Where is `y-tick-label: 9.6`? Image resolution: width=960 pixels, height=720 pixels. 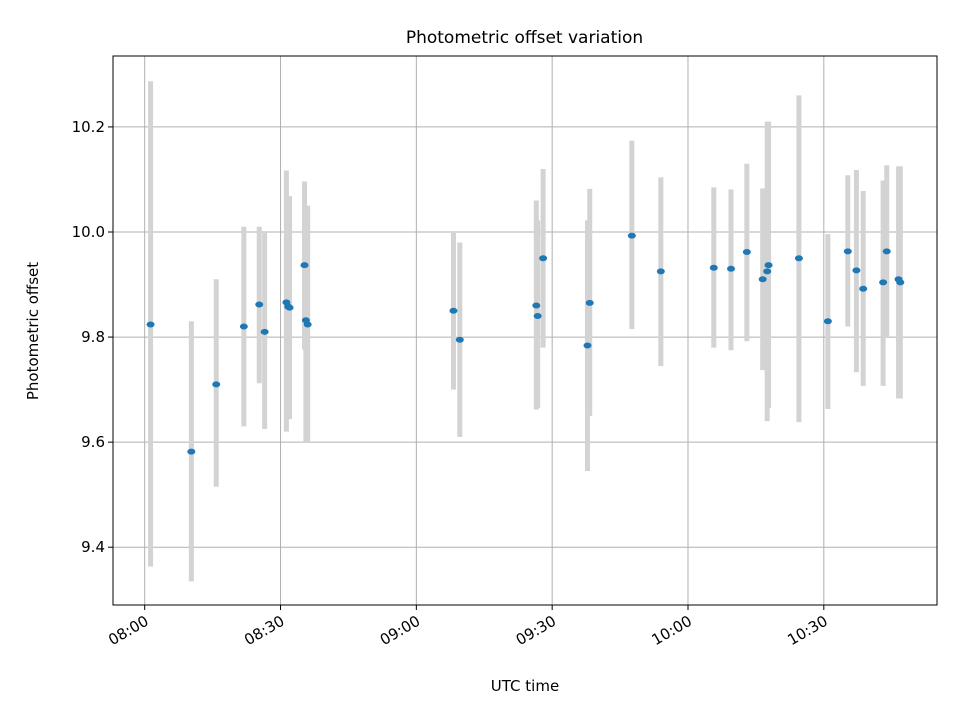 y-tick-label: 9.6 is located at coordinates (93, 442).